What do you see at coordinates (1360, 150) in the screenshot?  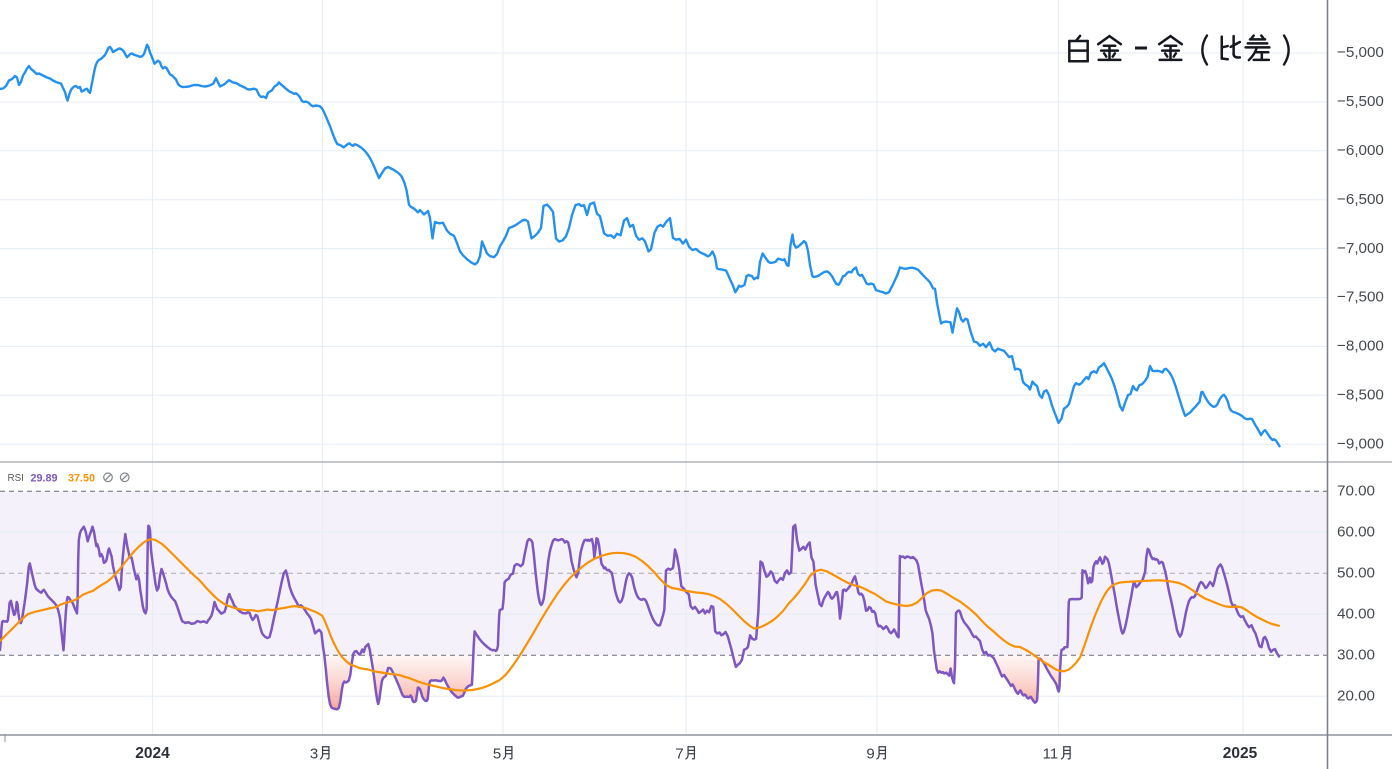 I see `svg-text: −6,000` at bounding box center [1360, 150].